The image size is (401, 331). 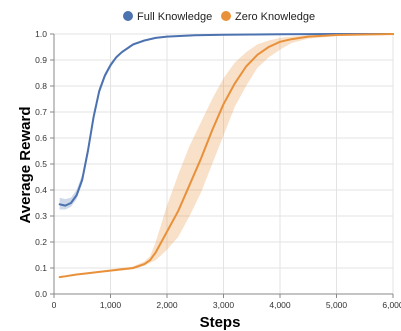 What do you see at coordinates (224, 305) in the screenshot?
I see `x-tick-label: 3,000` at bounding box center [224, 305].